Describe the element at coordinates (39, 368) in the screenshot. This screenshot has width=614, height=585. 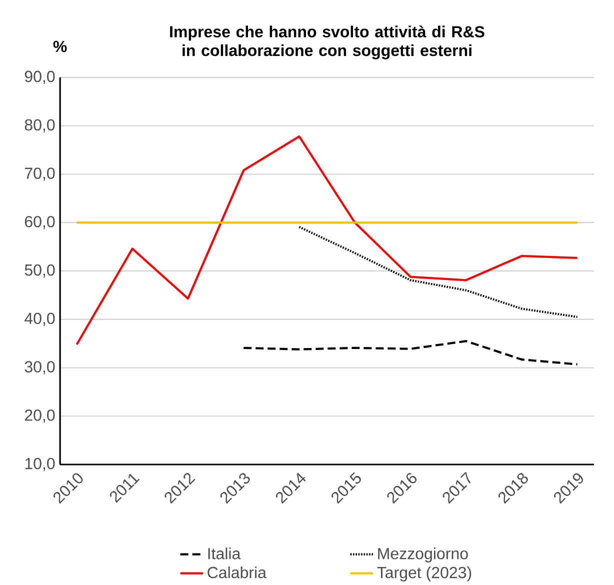
I see `y-tick-label: 30,0` at that location.